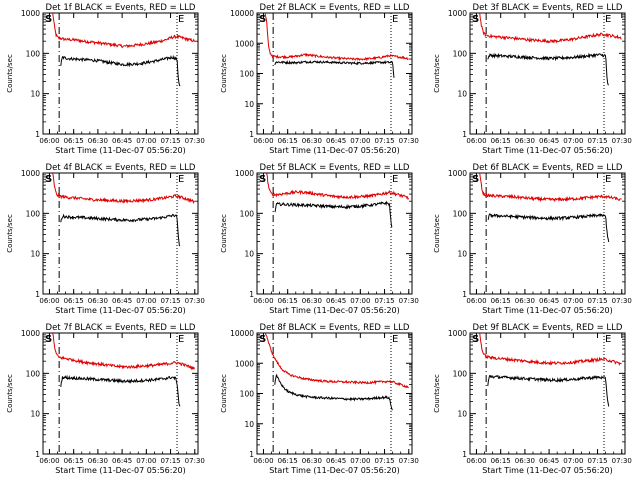 This screenshot has height=484, width=640. What do you see at coordinates (548, 8) in the screenshot?
I see `plot-title: Det 3f BLACK = Events, RED = LLD` at bounding box center [548, 8].